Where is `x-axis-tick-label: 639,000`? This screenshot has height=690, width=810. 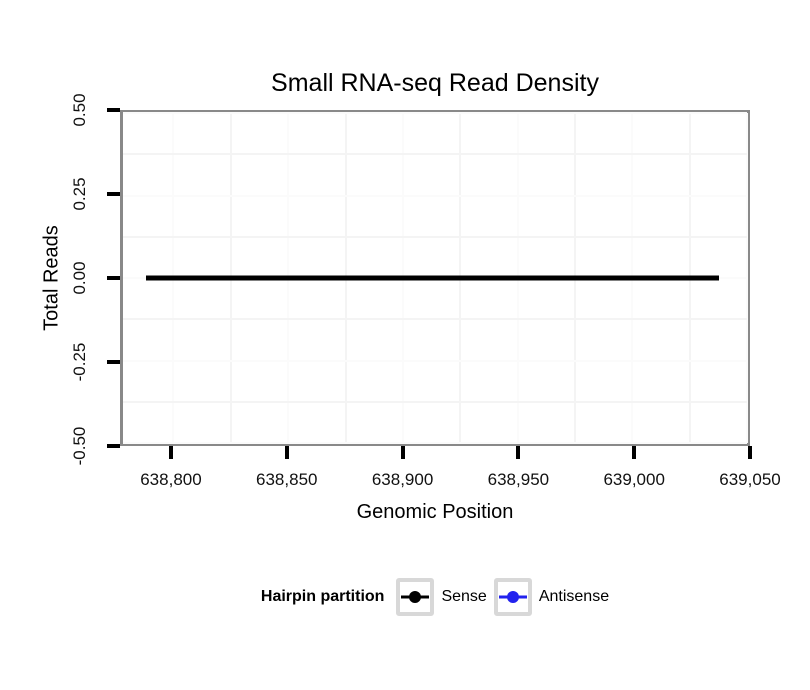 x-axis-tick-label: 639,000 is located at coordinates (634, 479).